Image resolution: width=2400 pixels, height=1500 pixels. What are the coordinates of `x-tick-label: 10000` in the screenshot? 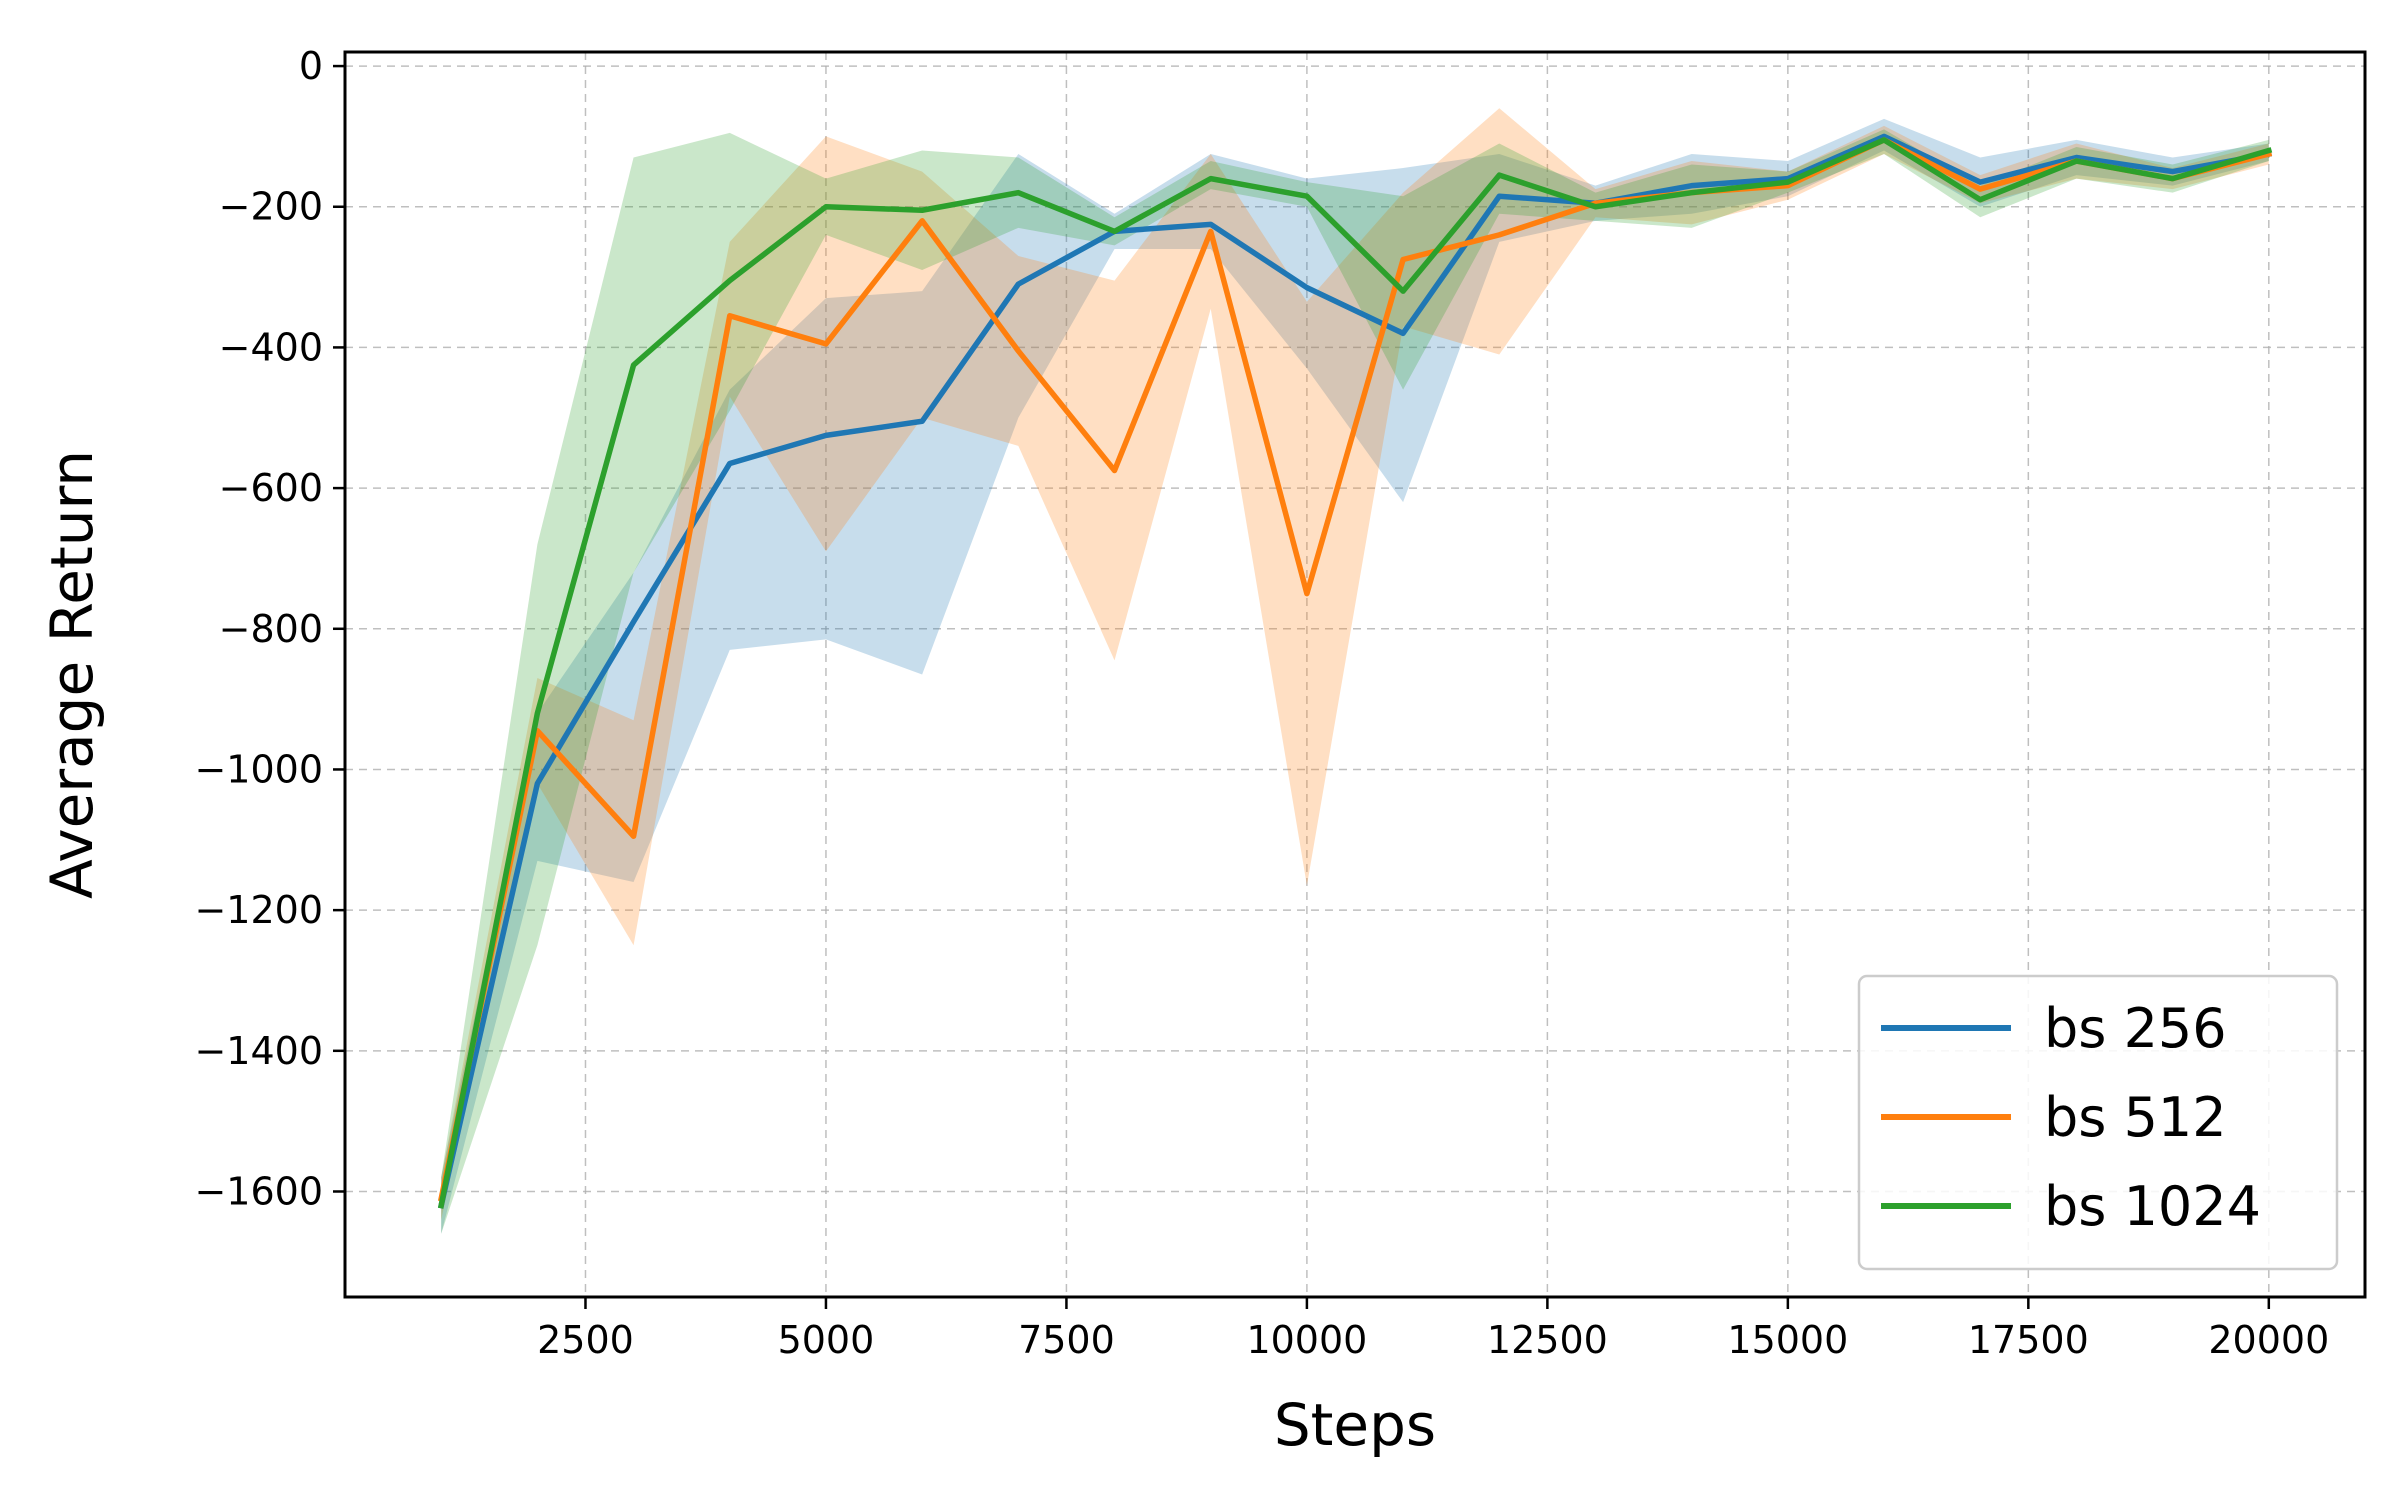 It's located at (1306, 1340).